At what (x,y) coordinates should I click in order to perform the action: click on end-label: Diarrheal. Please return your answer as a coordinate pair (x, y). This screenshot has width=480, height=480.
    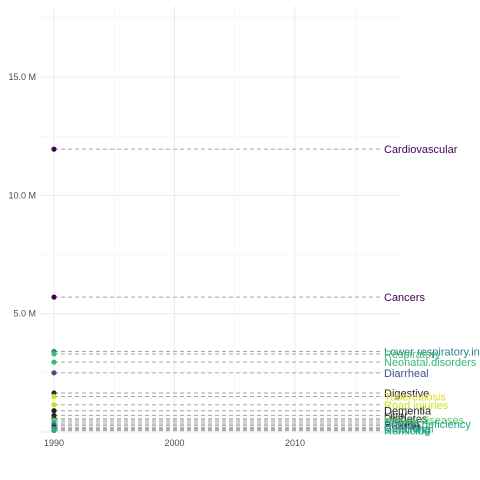
    Looking at the image, I should click on (406, 374).